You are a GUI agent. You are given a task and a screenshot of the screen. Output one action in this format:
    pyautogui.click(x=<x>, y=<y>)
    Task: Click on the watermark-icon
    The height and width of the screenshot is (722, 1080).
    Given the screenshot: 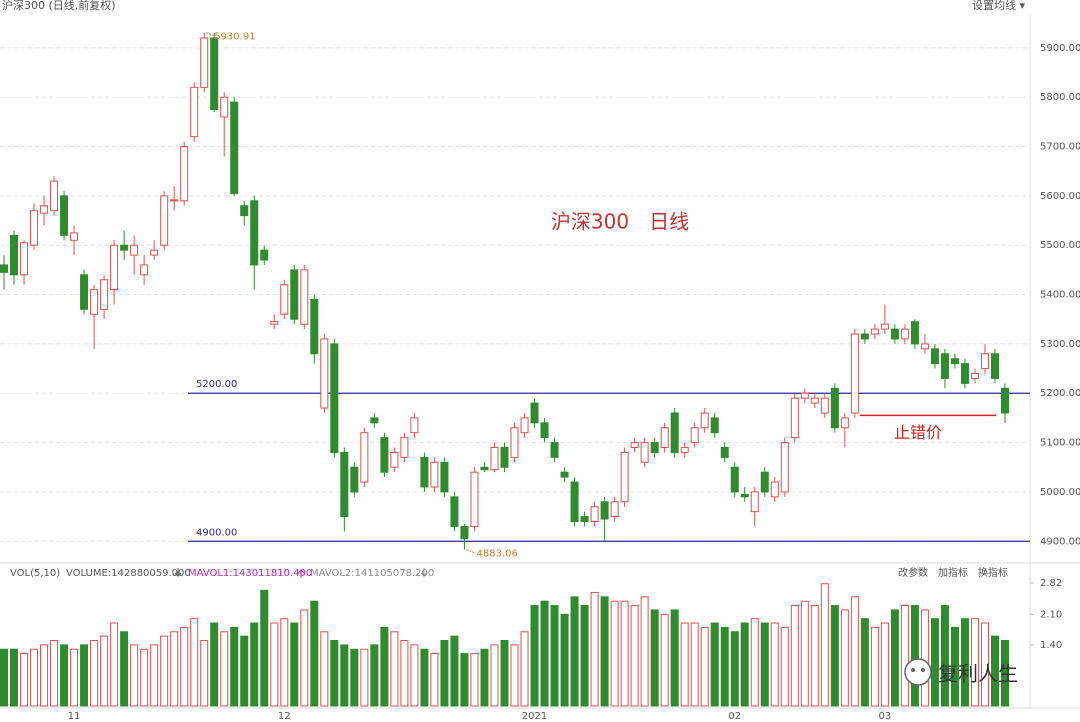 What is the action you would take?
    pyautogui.click(x=918, y=672)
    